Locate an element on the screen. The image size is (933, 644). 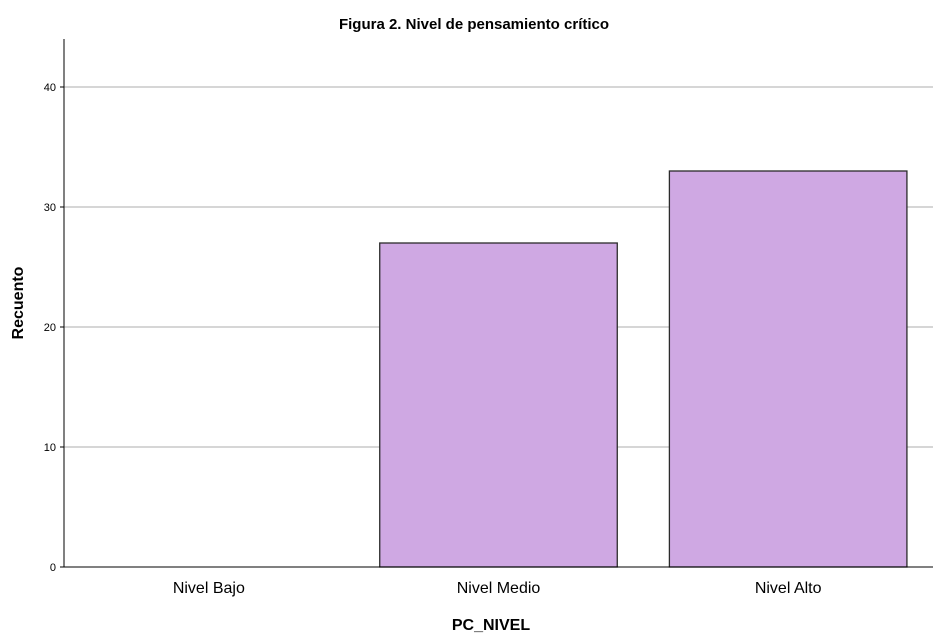
y-tick-label: 30 is located at coordinates (50, 208).